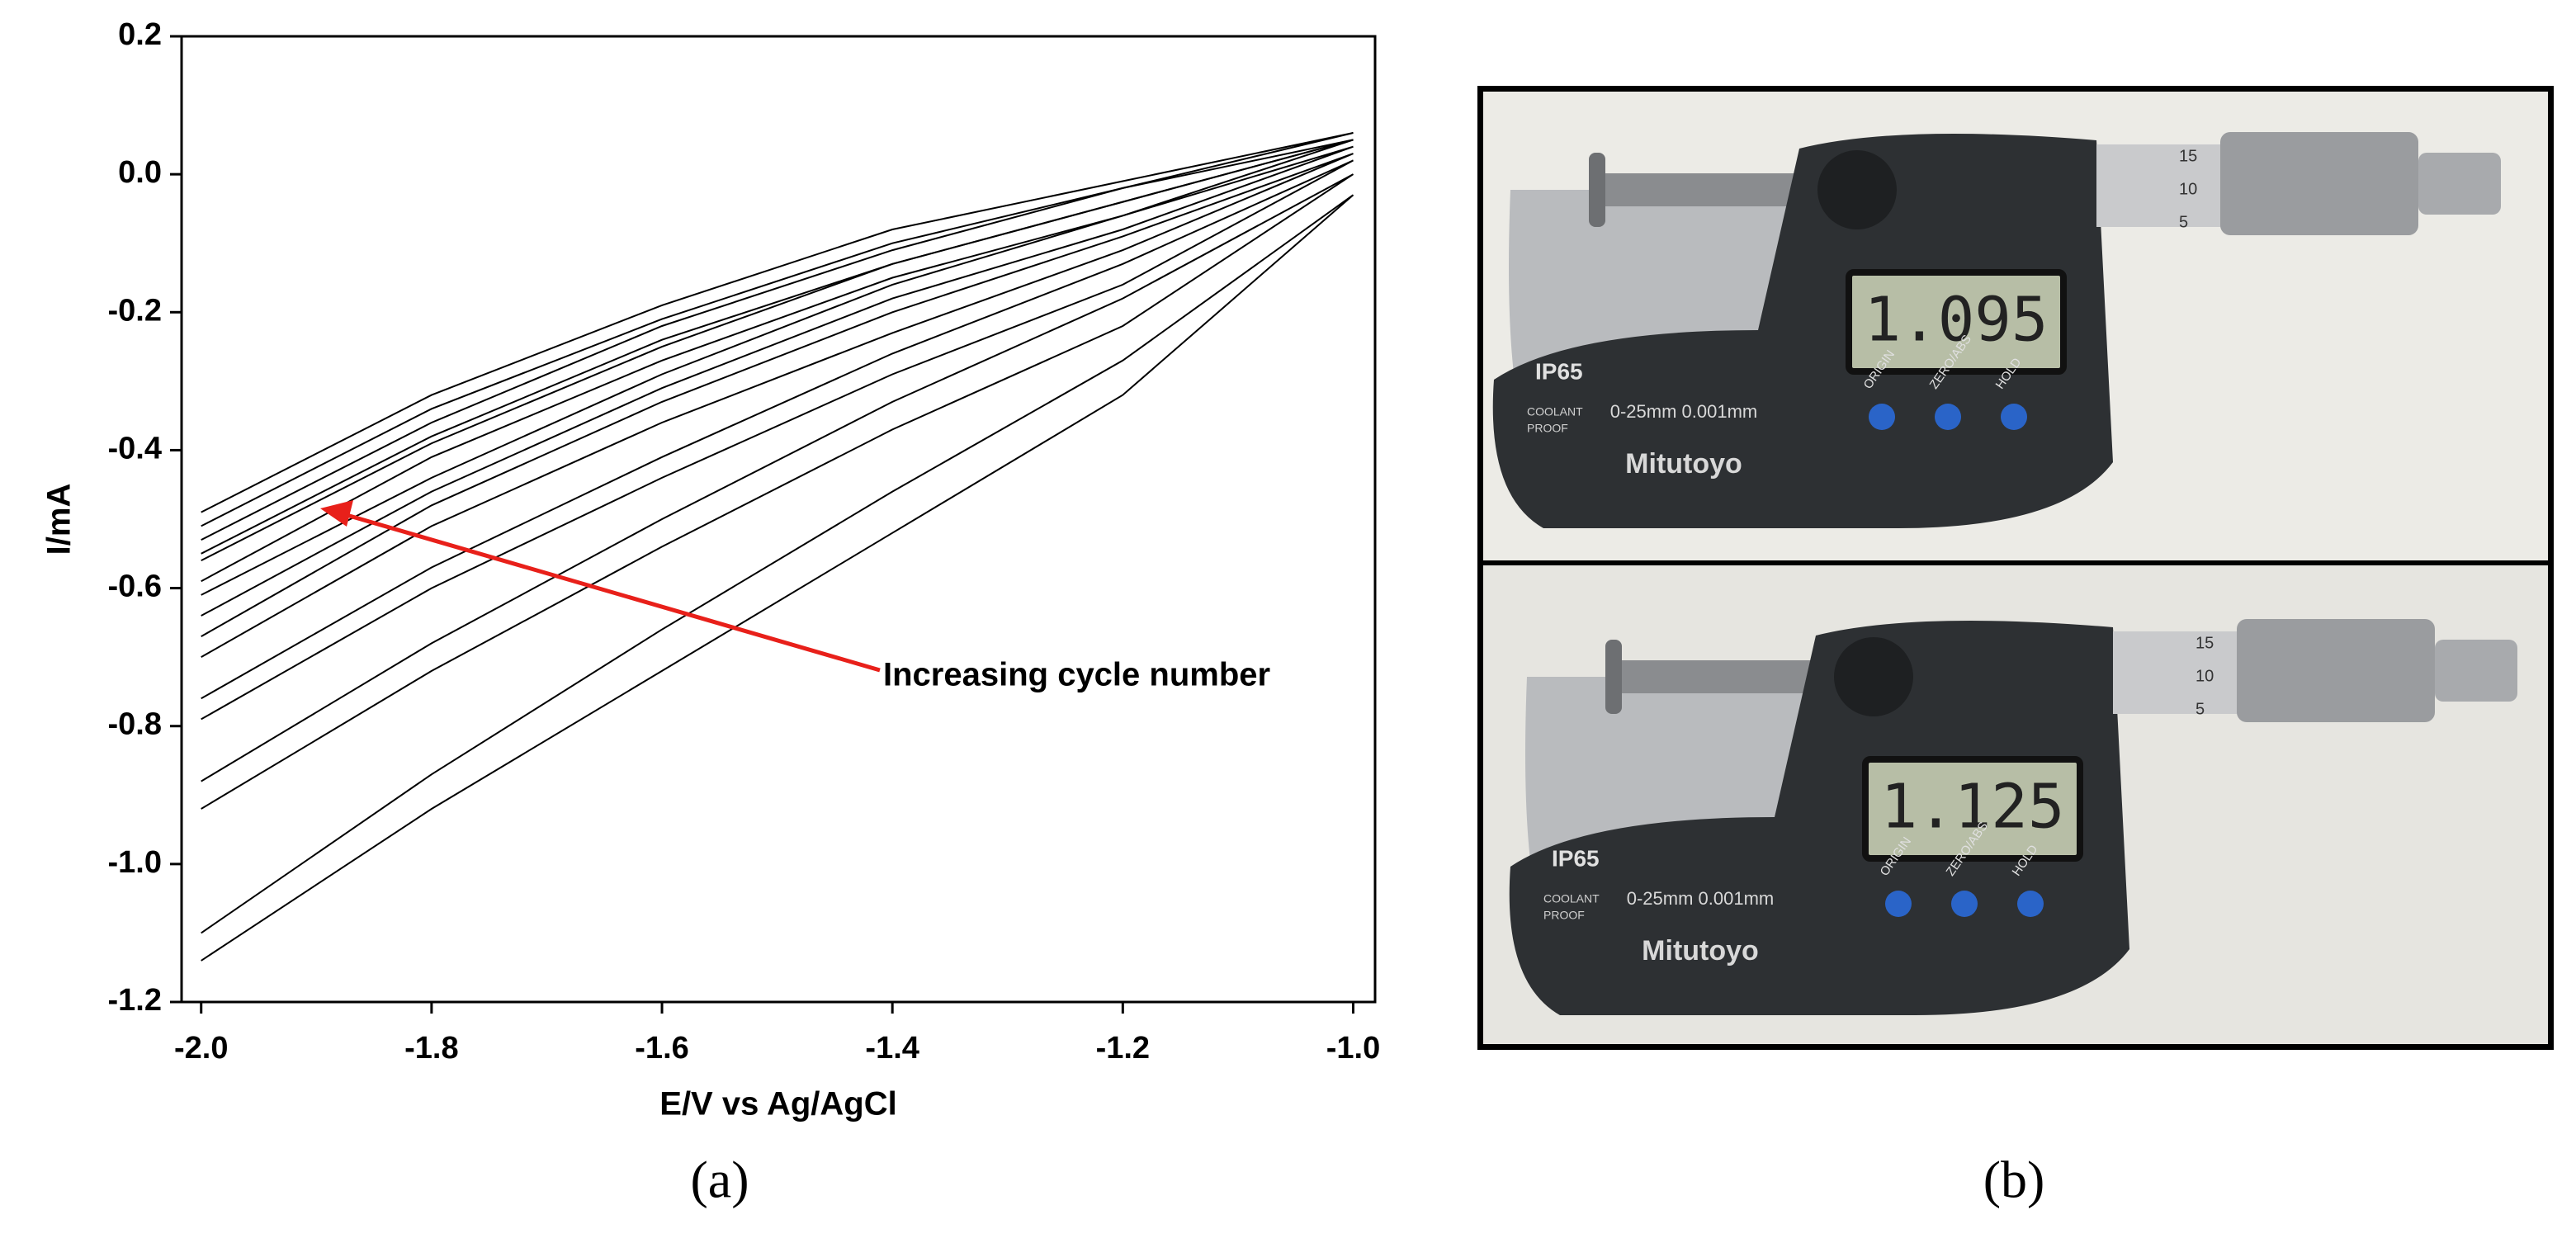  Describe the element at coordinates (1353, 1049) in the screenshot. I see `x-tick-label: -1.0` at that location.